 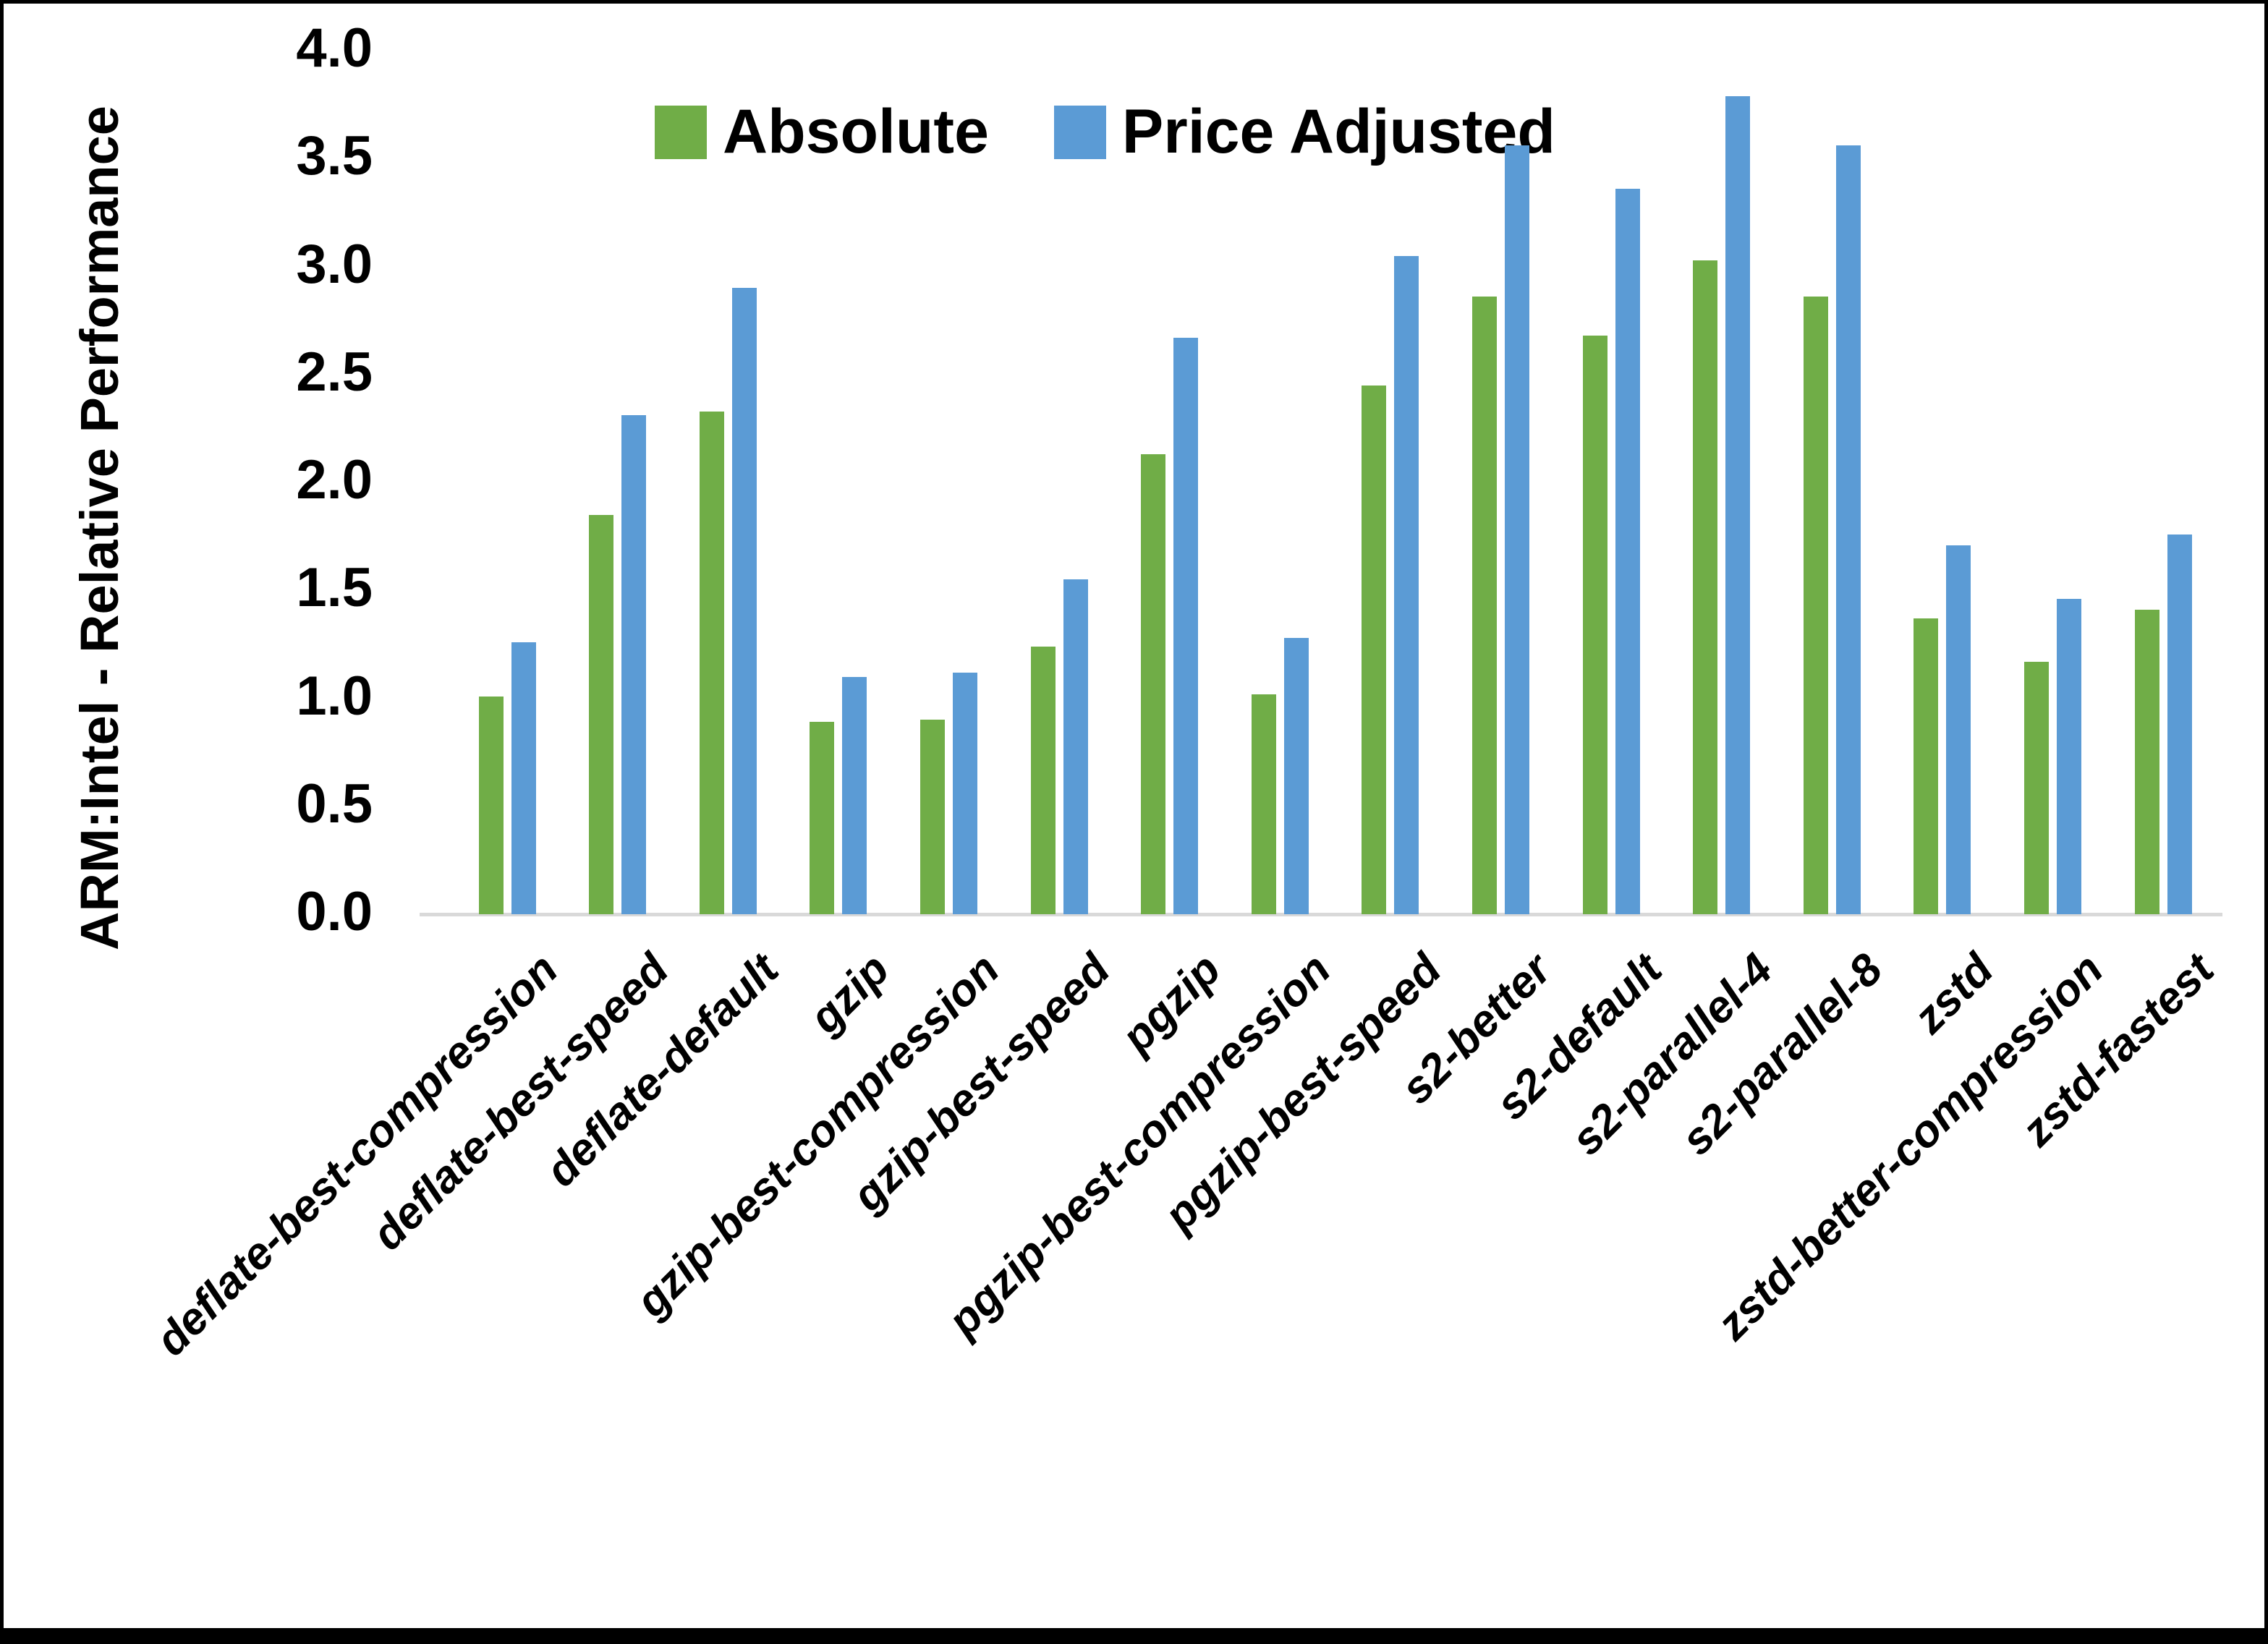 I want to click on bar-absolute-pgzip-best-compression, so click(x=1263, y=804).